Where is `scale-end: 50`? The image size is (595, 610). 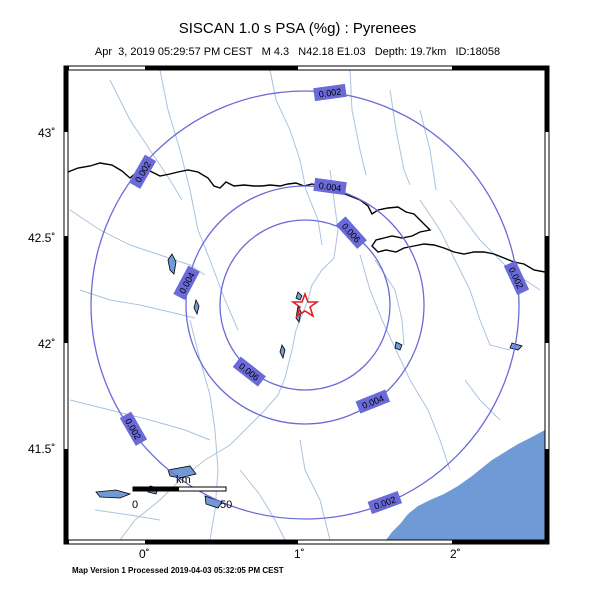 scale-end: 50 is located at coordinates (226, 505).